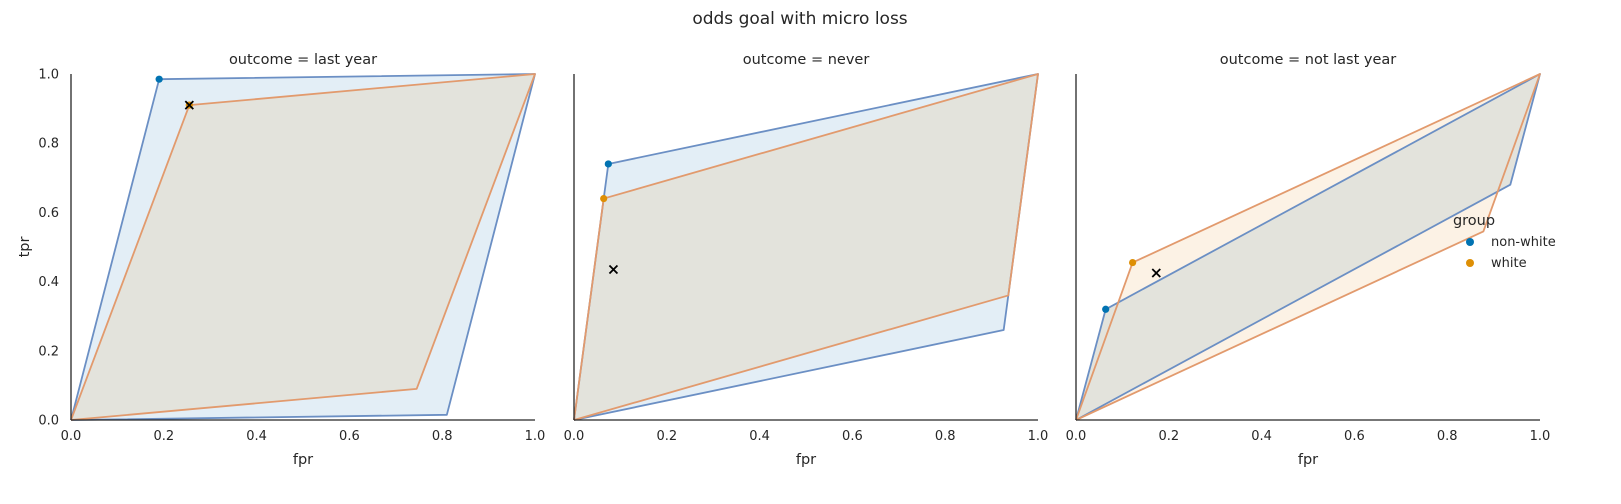  I want to click on legend: group non-white white, so click(1504, 242).